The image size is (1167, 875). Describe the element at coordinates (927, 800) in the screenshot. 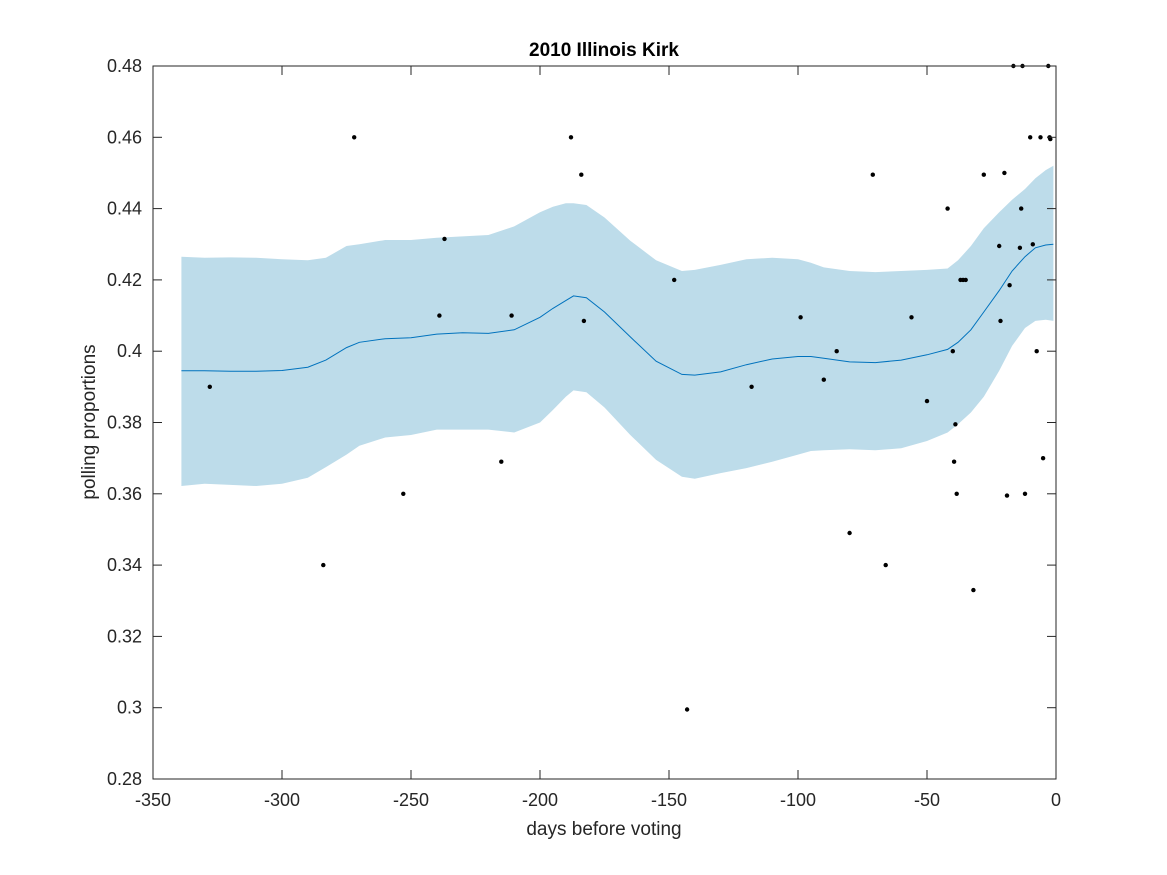

I see `x-tick-label: -50` at that location.